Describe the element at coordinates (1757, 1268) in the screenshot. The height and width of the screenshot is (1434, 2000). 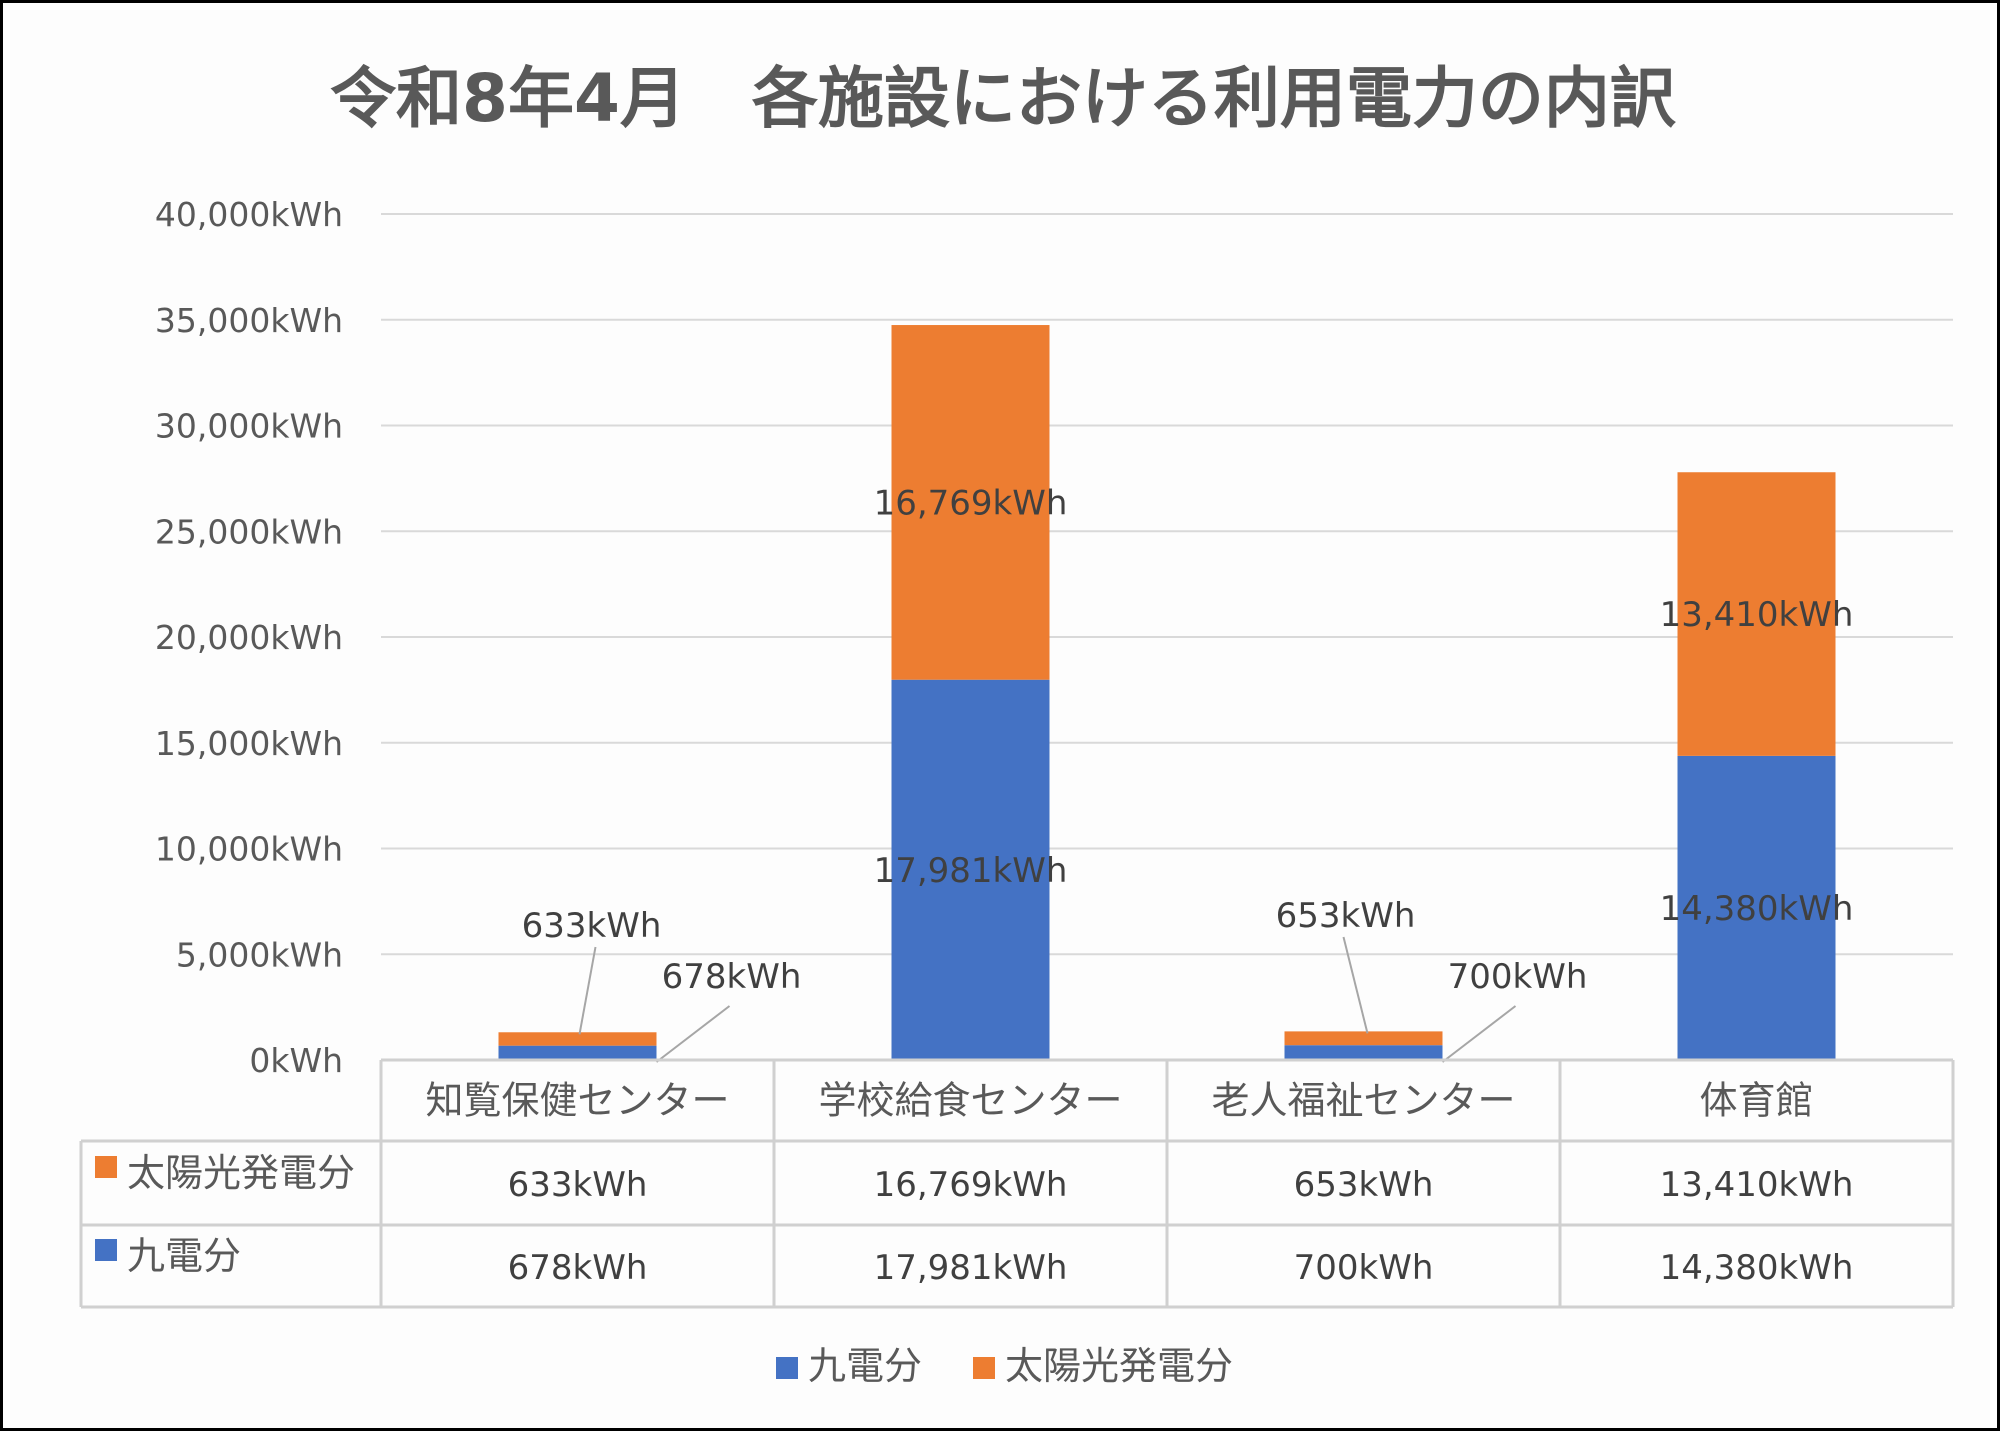
I see `table-cell: 14,380kWh` at that location.